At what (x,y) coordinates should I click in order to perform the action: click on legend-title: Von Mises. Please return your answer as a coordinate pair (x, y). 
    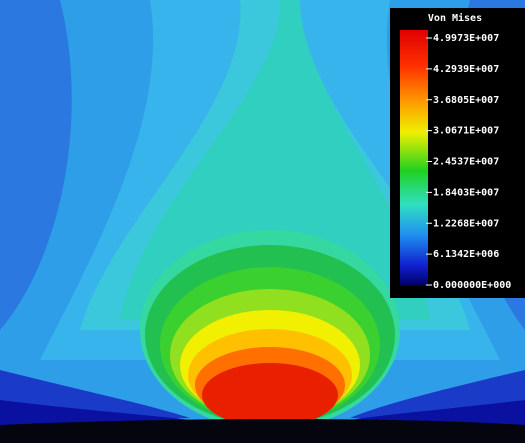
    Looking at the image, I should click on (455, 18).